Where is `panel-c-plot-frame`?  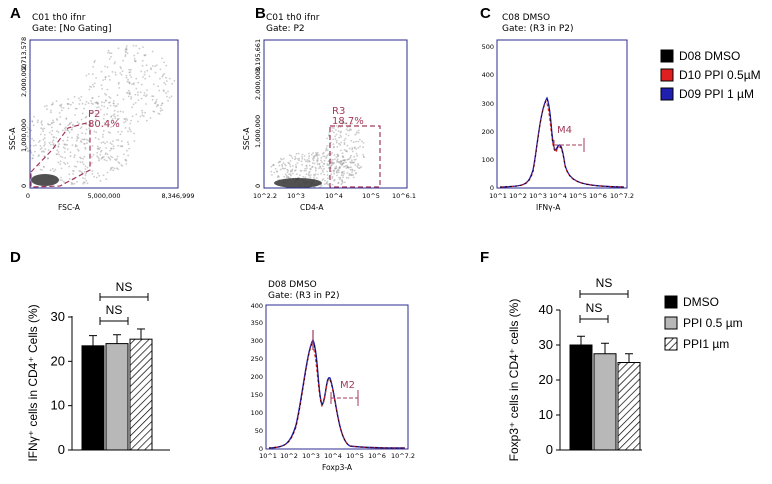
panel-c-plot-frame is located at coordinates (562, 114).